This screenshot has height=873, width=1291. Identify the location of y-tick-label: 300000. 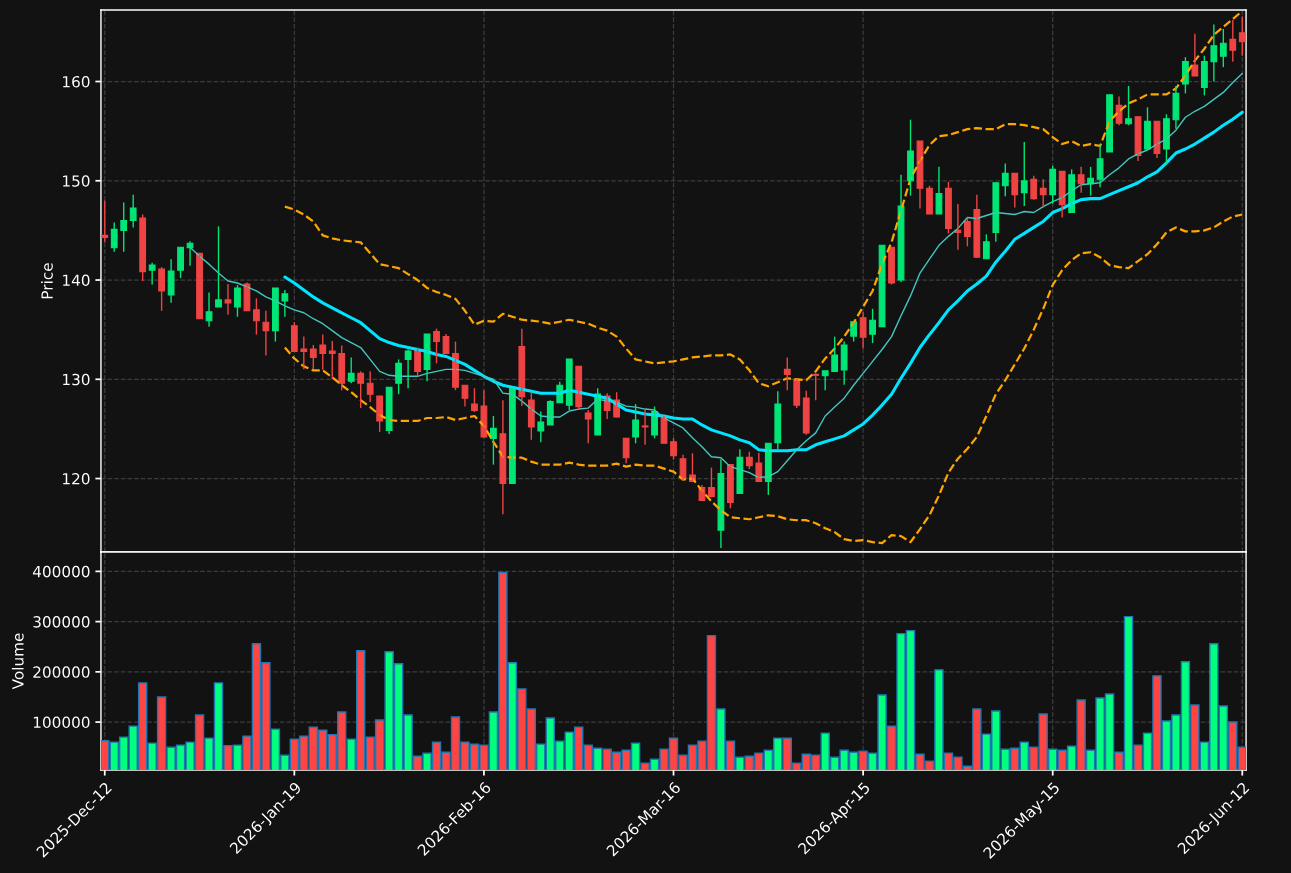
(61, 622).